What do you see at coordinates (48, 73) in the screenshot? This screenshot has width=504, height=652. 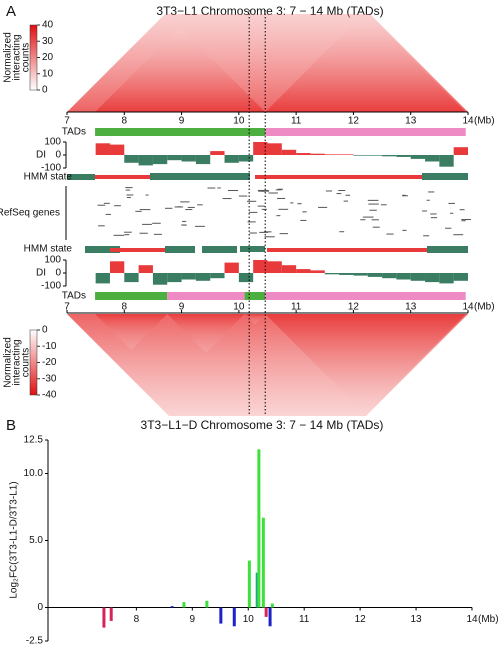 I see `colorbar-tick-label: 10` at bounding box center [48, 73].